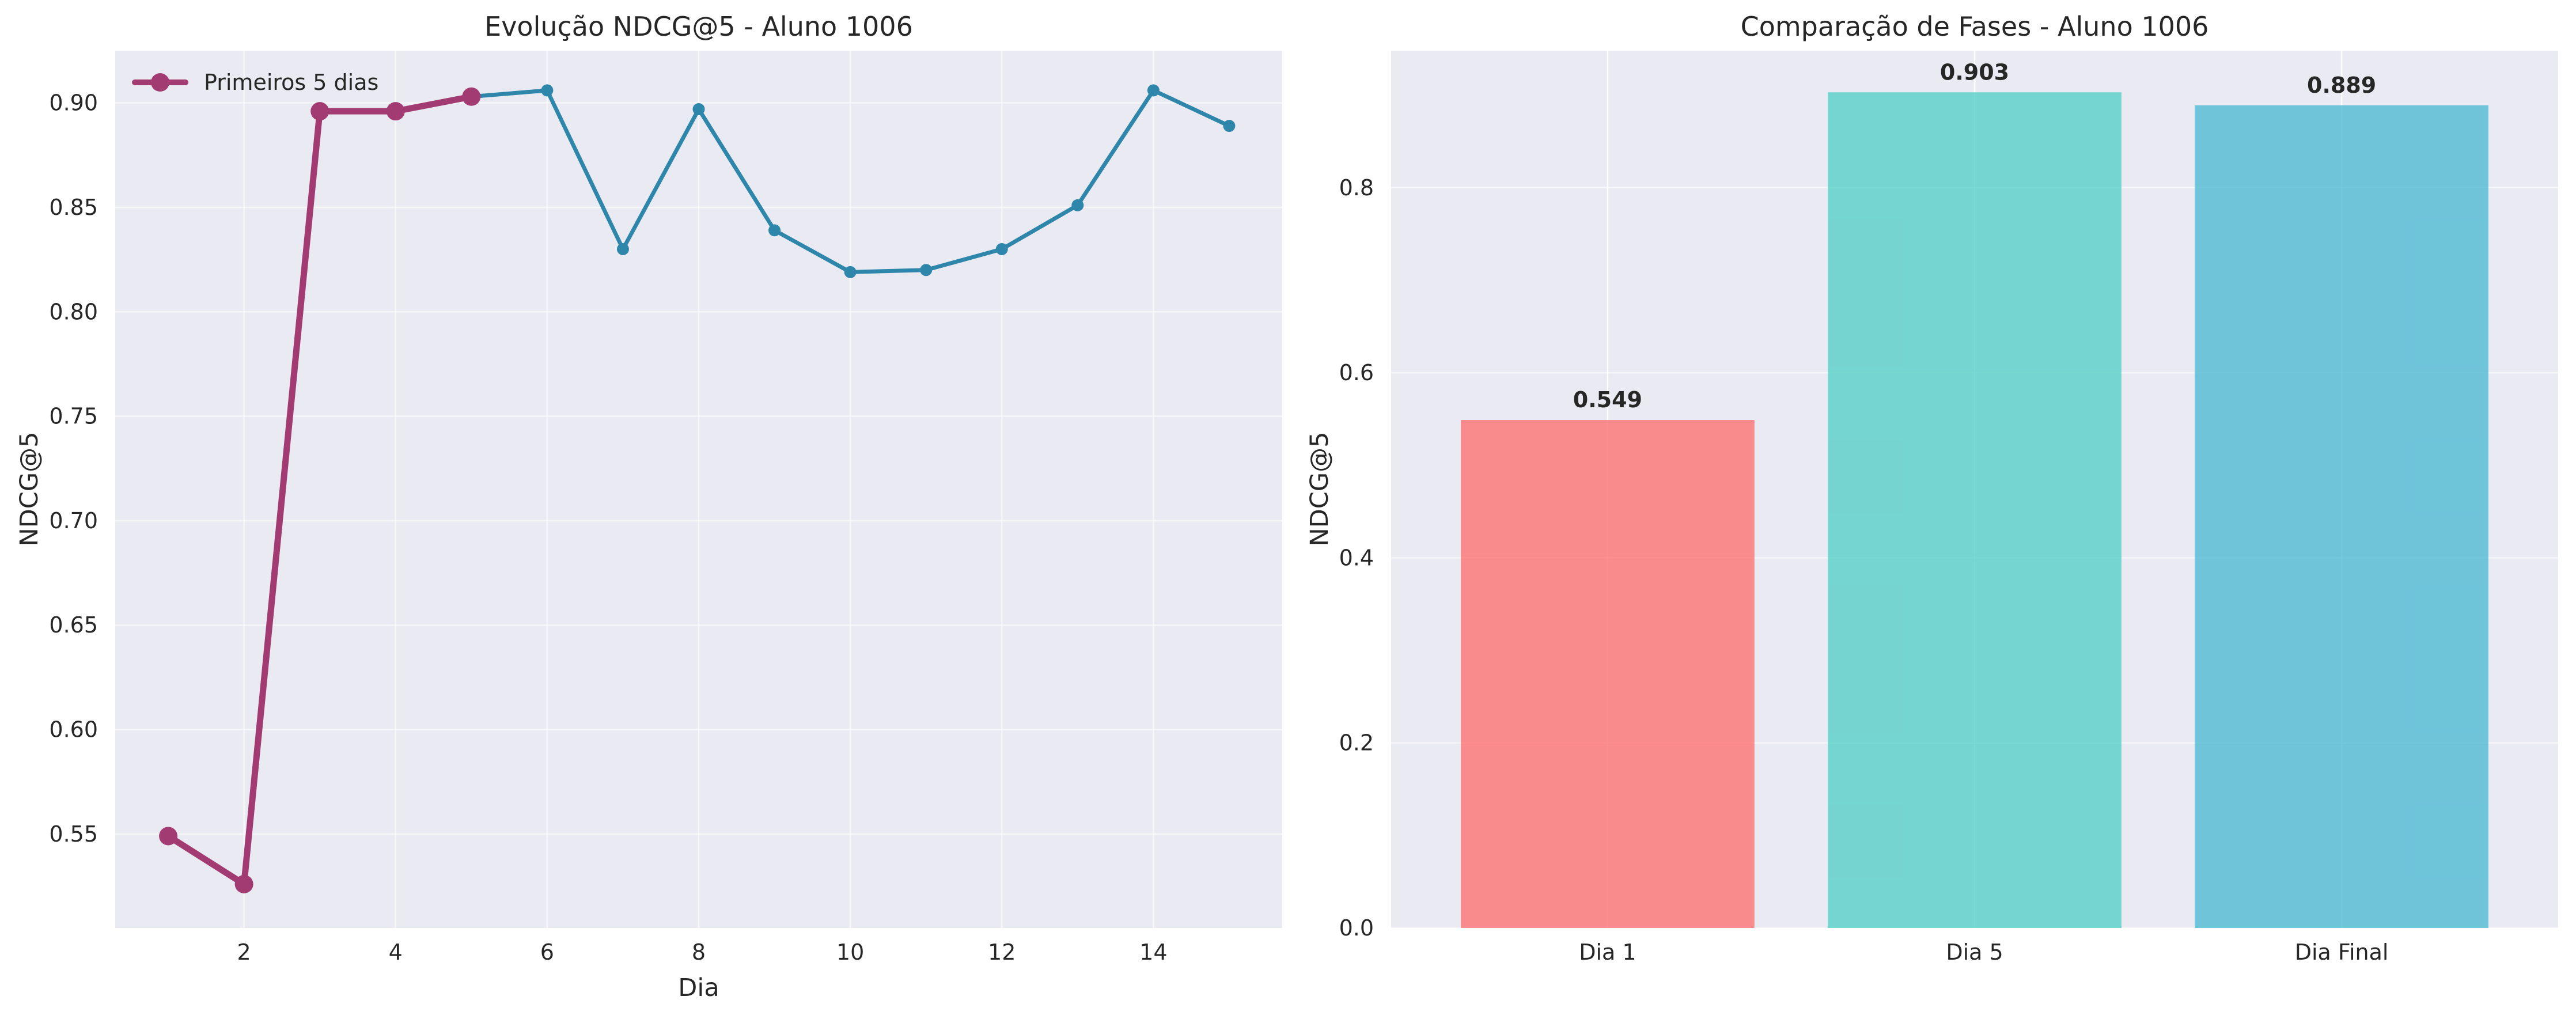 This screenshot has width=2576, height=1019. I want to click on bar-chart-title: Comparação de Fases - Aluno 1006, so click(1975, 26).